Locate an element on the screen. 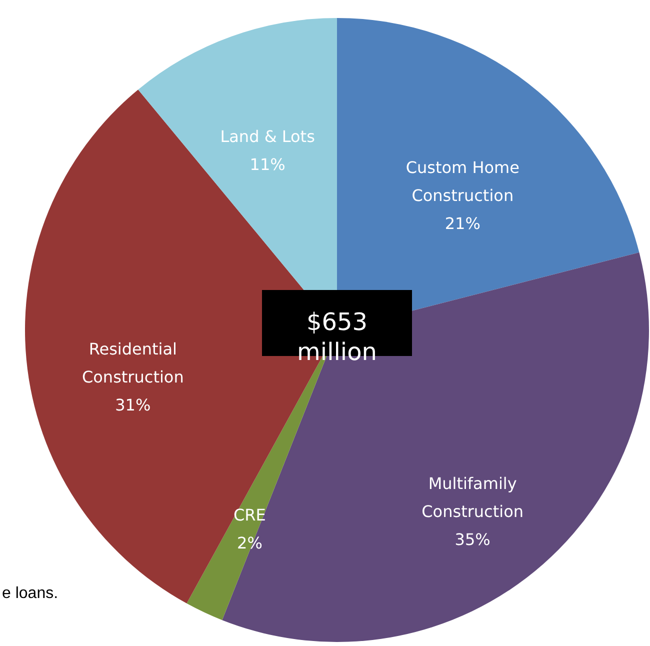 The height and width of the screenshot is (646, 650). data-label: 11% is located at coordinates (268, 164).